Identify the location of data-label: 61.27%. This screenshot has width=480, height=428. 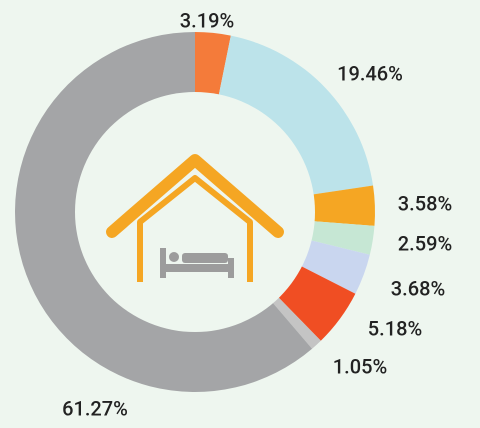
(95, 408).